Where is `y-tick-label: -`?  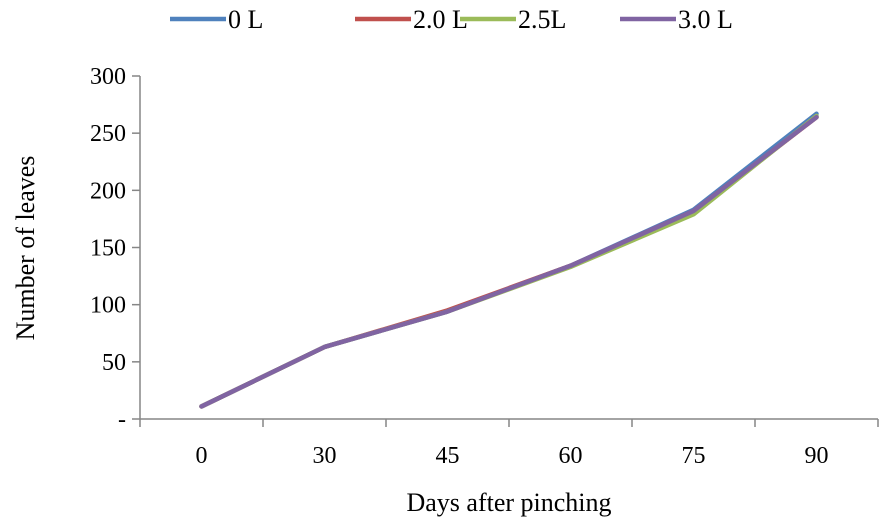 y-tick-label: - is located at coordinates (122, 420).